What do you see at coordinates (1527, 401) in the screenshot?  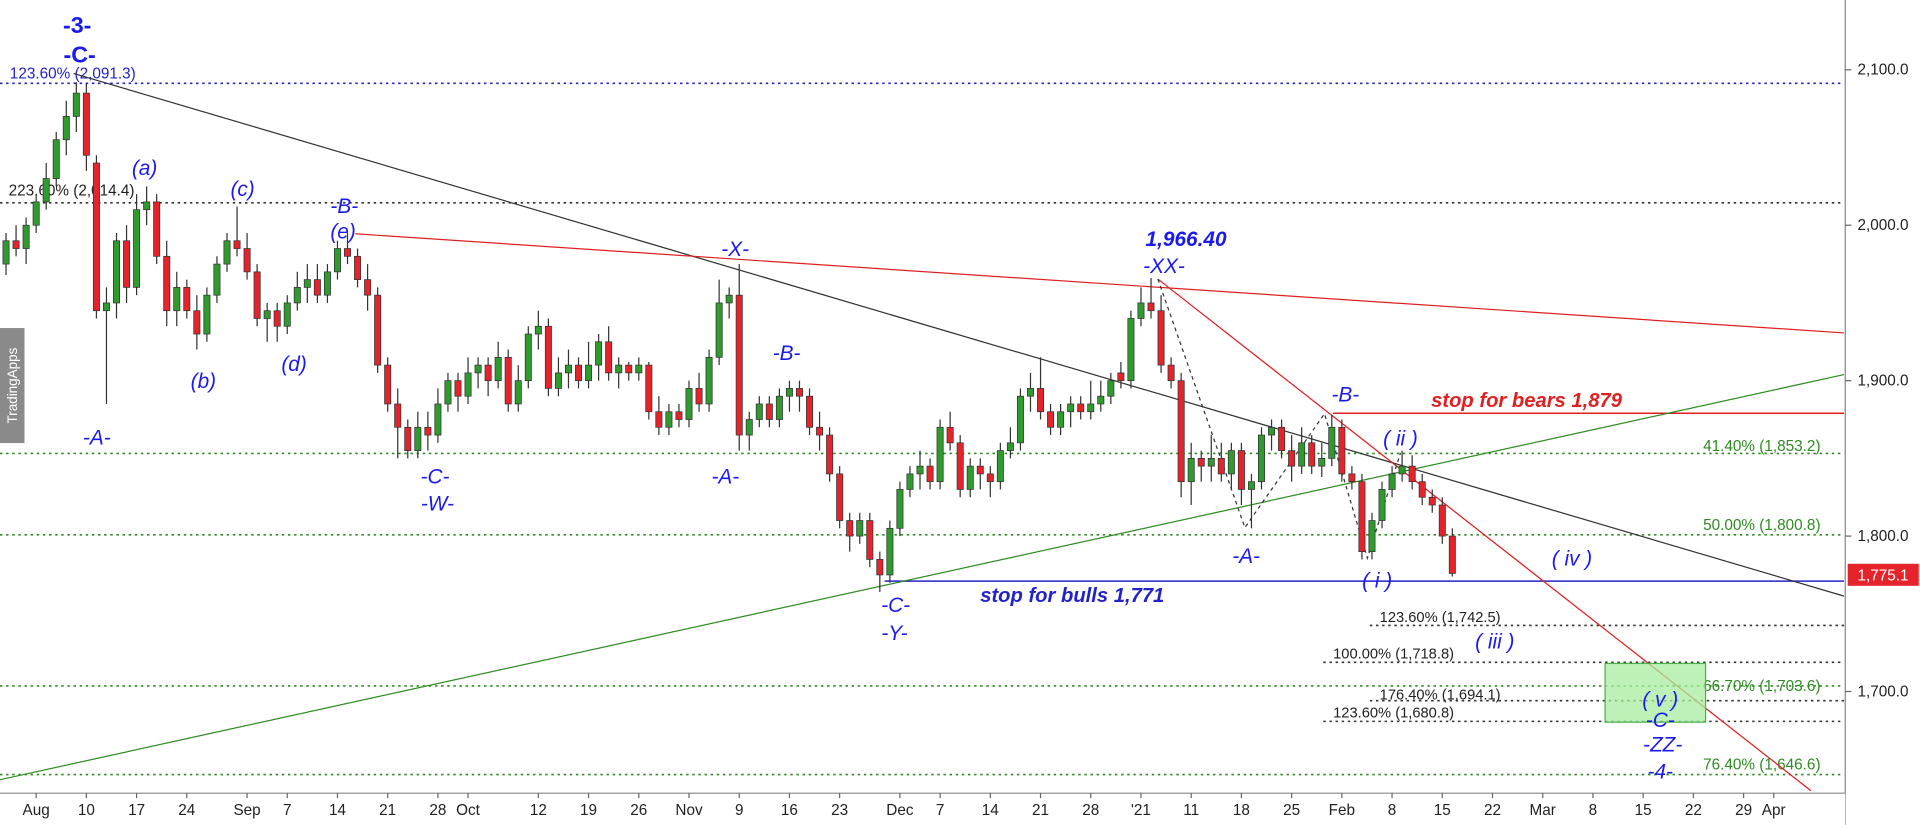 I see `level-label: stop for bears 1,879` at bounding box center [1527, 401].